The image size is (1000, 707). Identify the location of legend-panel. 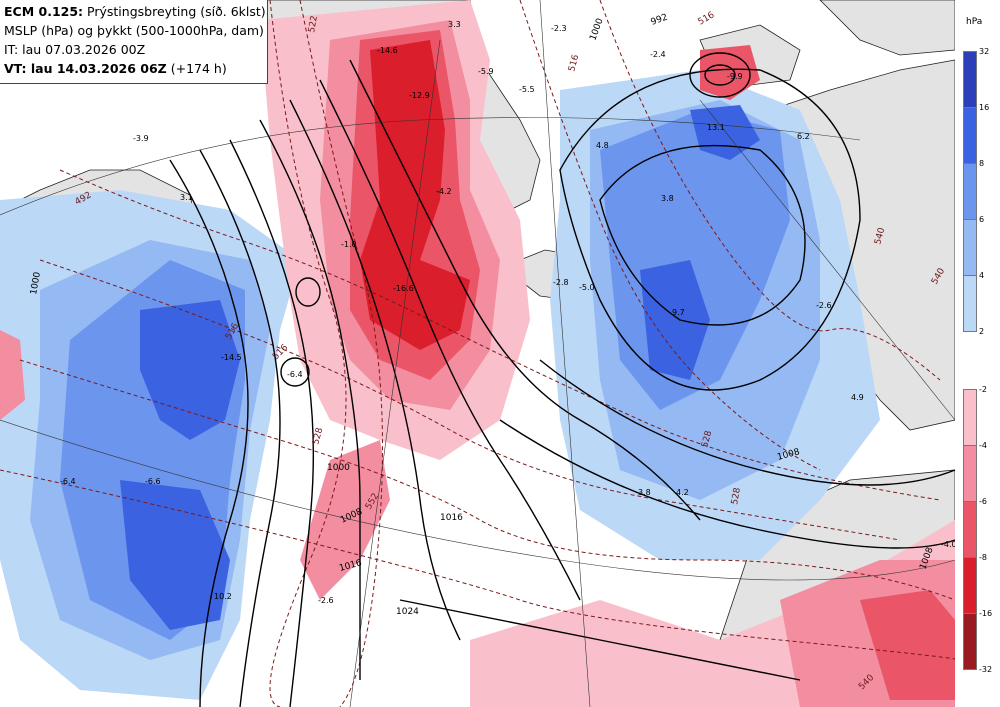
(977, 353).